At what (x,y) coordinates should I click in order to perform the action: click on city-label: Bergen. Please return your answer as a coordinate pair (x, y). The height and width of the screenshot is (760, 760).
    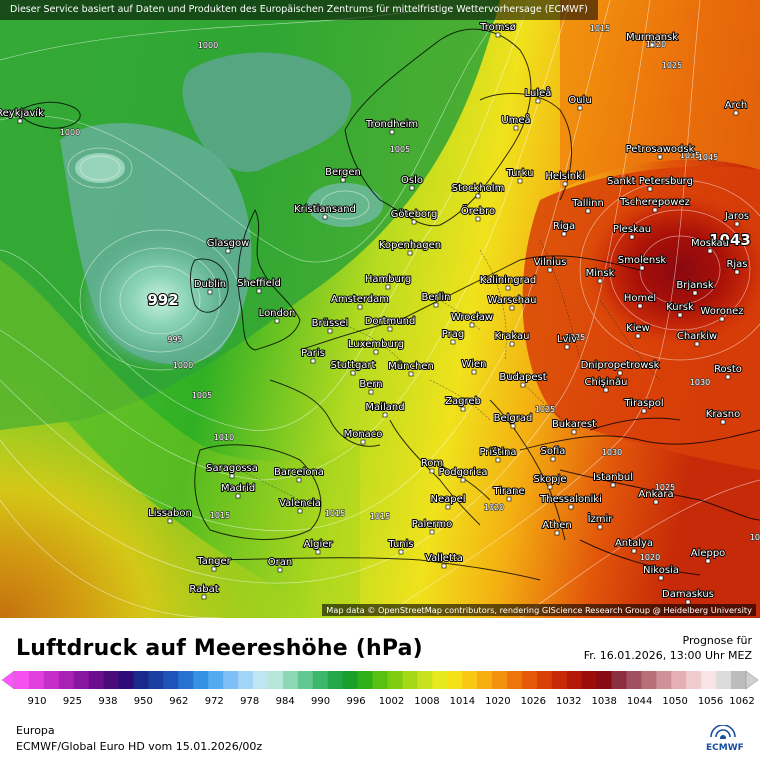
    Looking at the image, I should click on (343, 172).